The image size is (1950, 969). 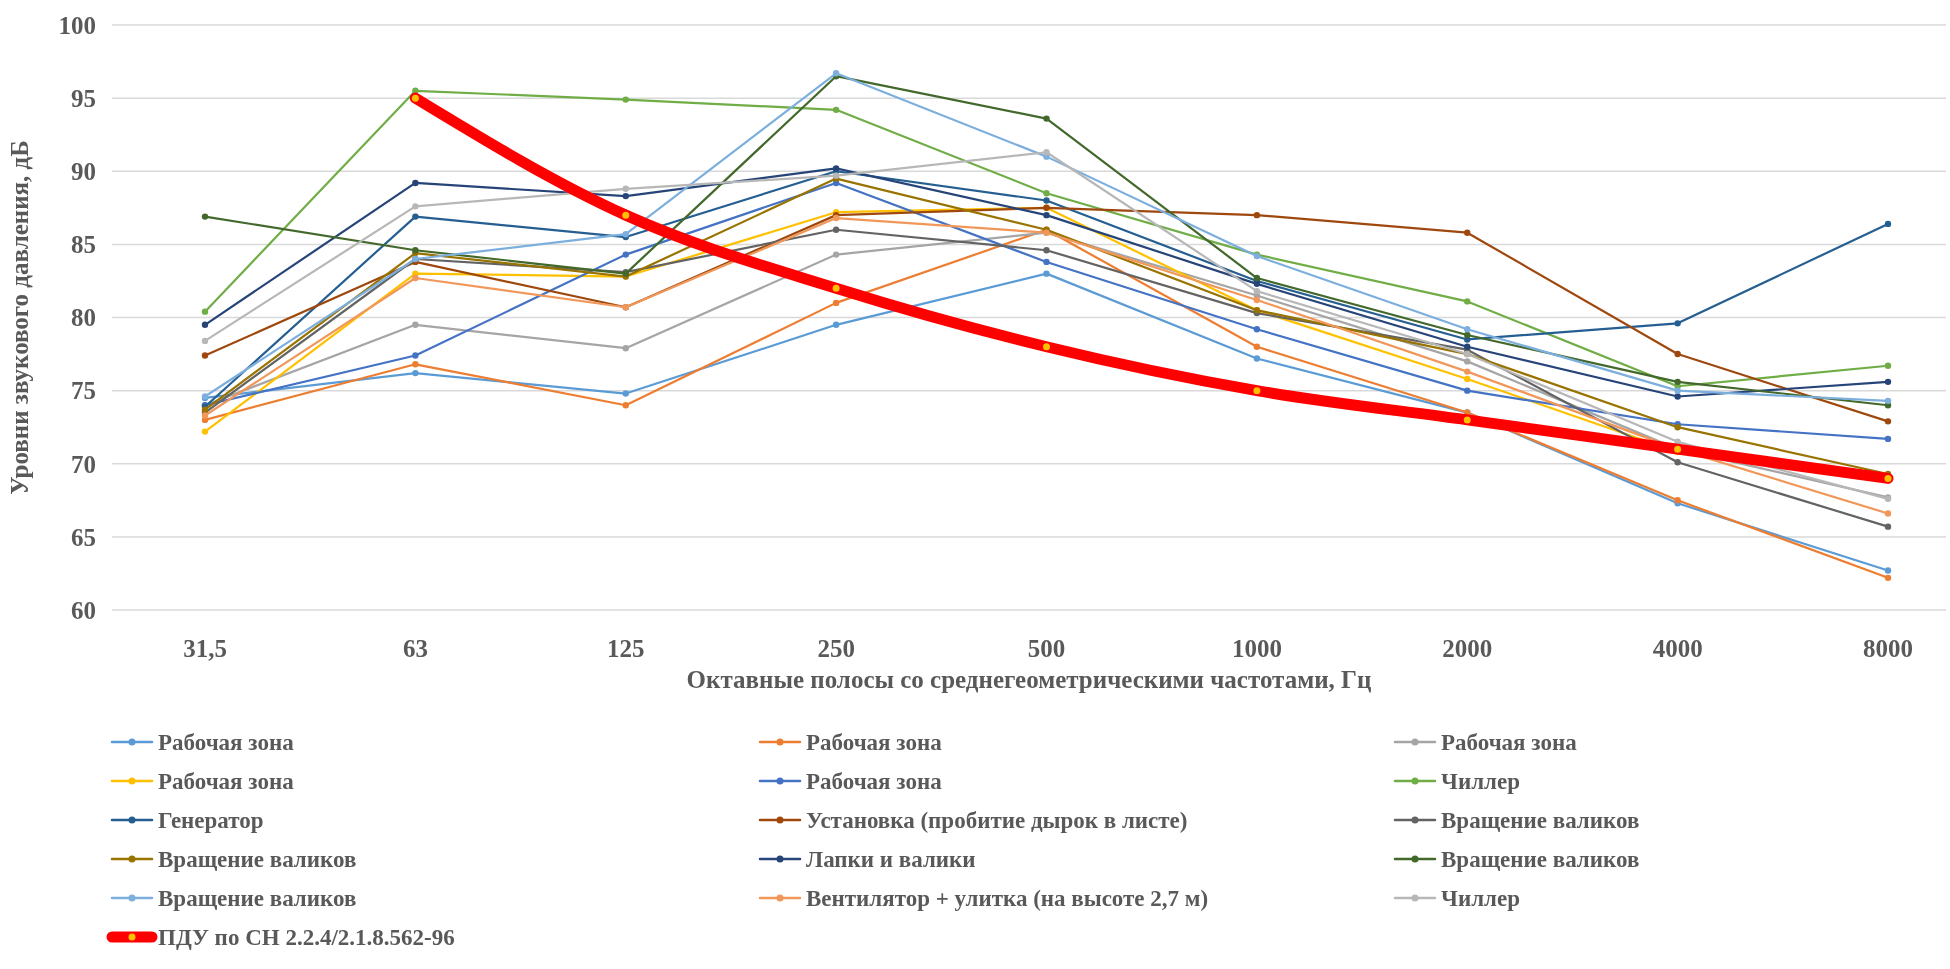 I want to click on y-tick-label: 100, so click(x=77, y=25).